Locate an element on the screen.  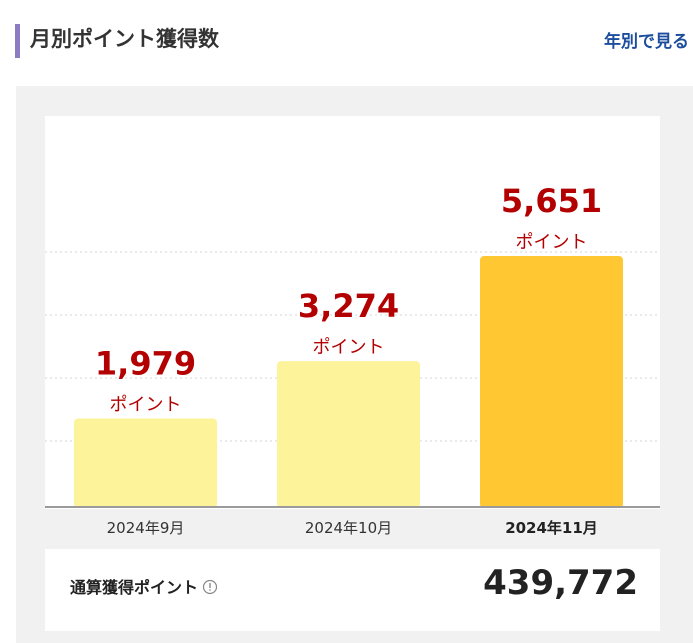
bar-value-label: 5,651 is located at coordinates (551, 201).